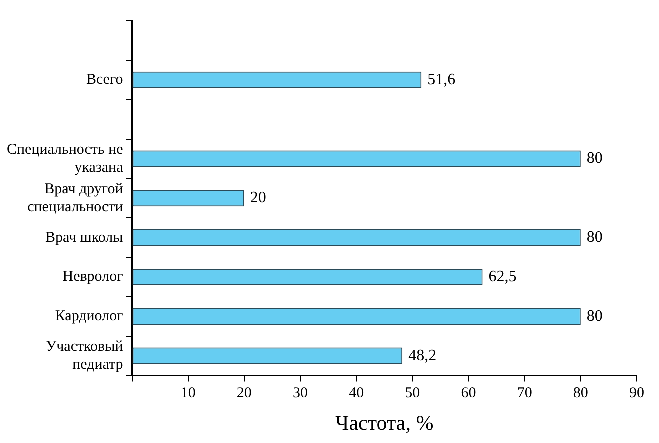 This screenshot has height=443, width=659. What do you see at coordinates (442, 79) in the screenshot?
I see `data-label: 51,6` at bounding box center [442, 79].